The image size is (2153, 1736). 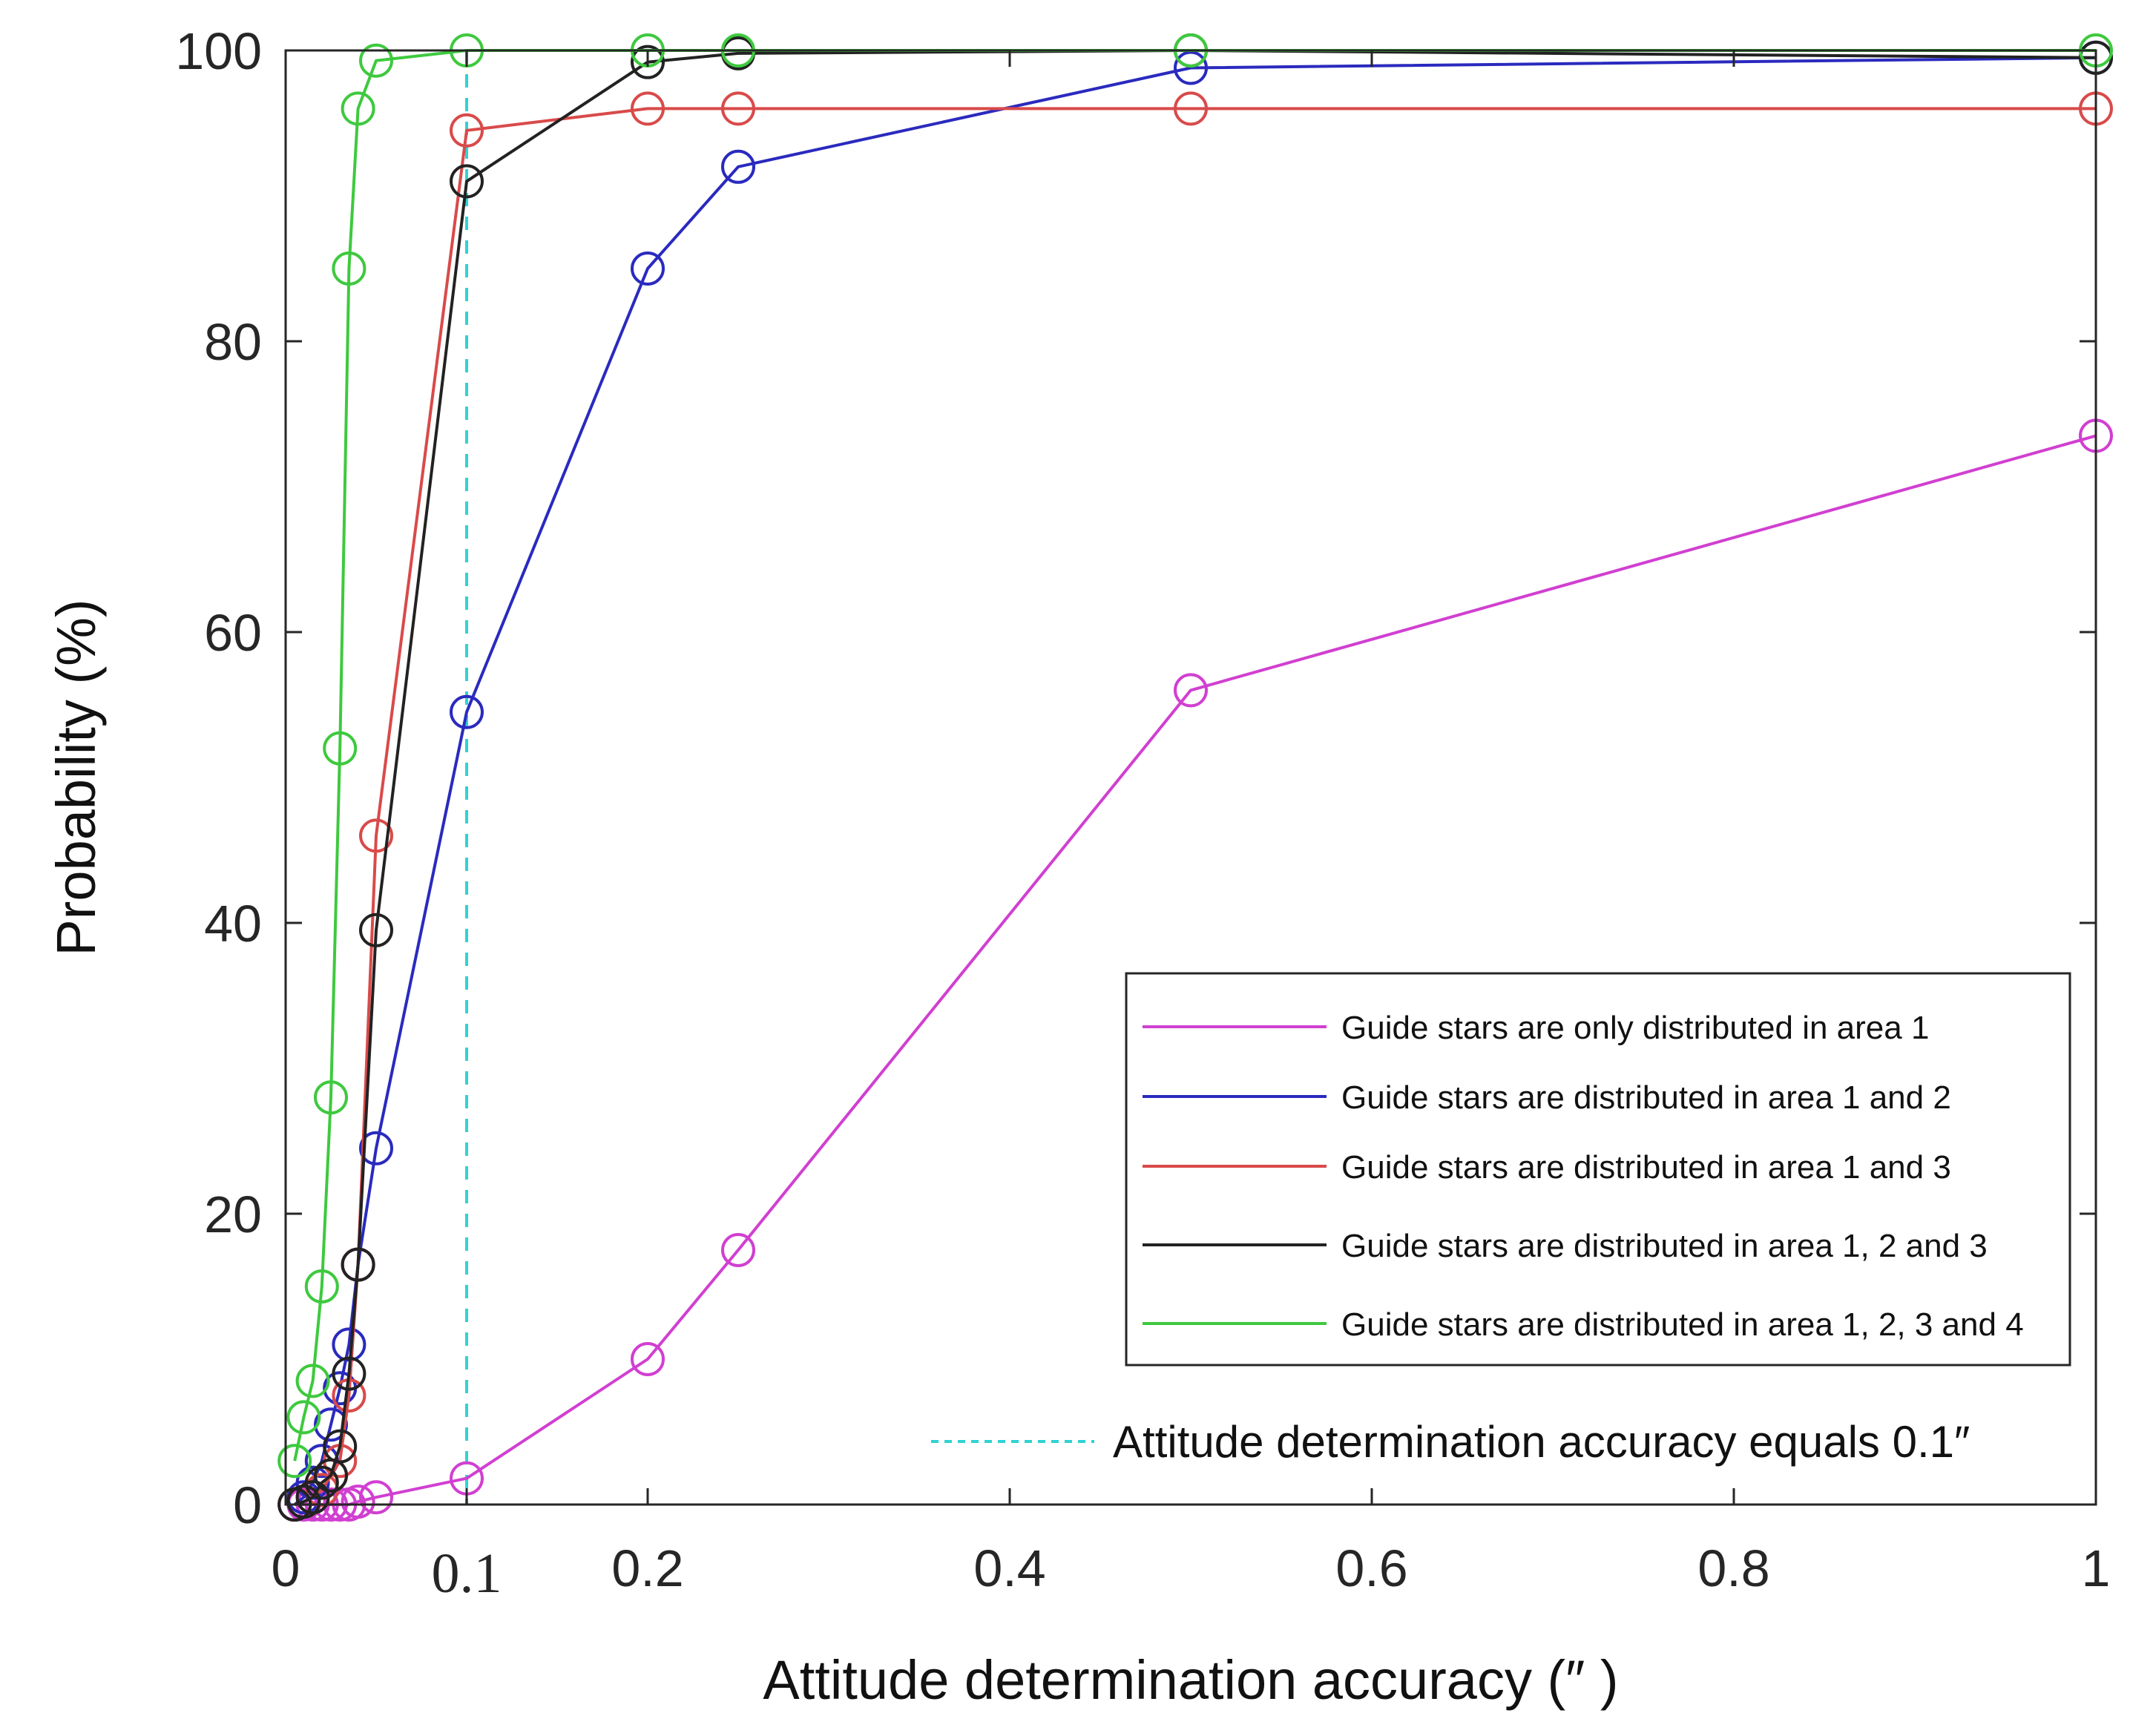 I want to click on x-tick-label: 0.1, so click(x=467, y=1573).